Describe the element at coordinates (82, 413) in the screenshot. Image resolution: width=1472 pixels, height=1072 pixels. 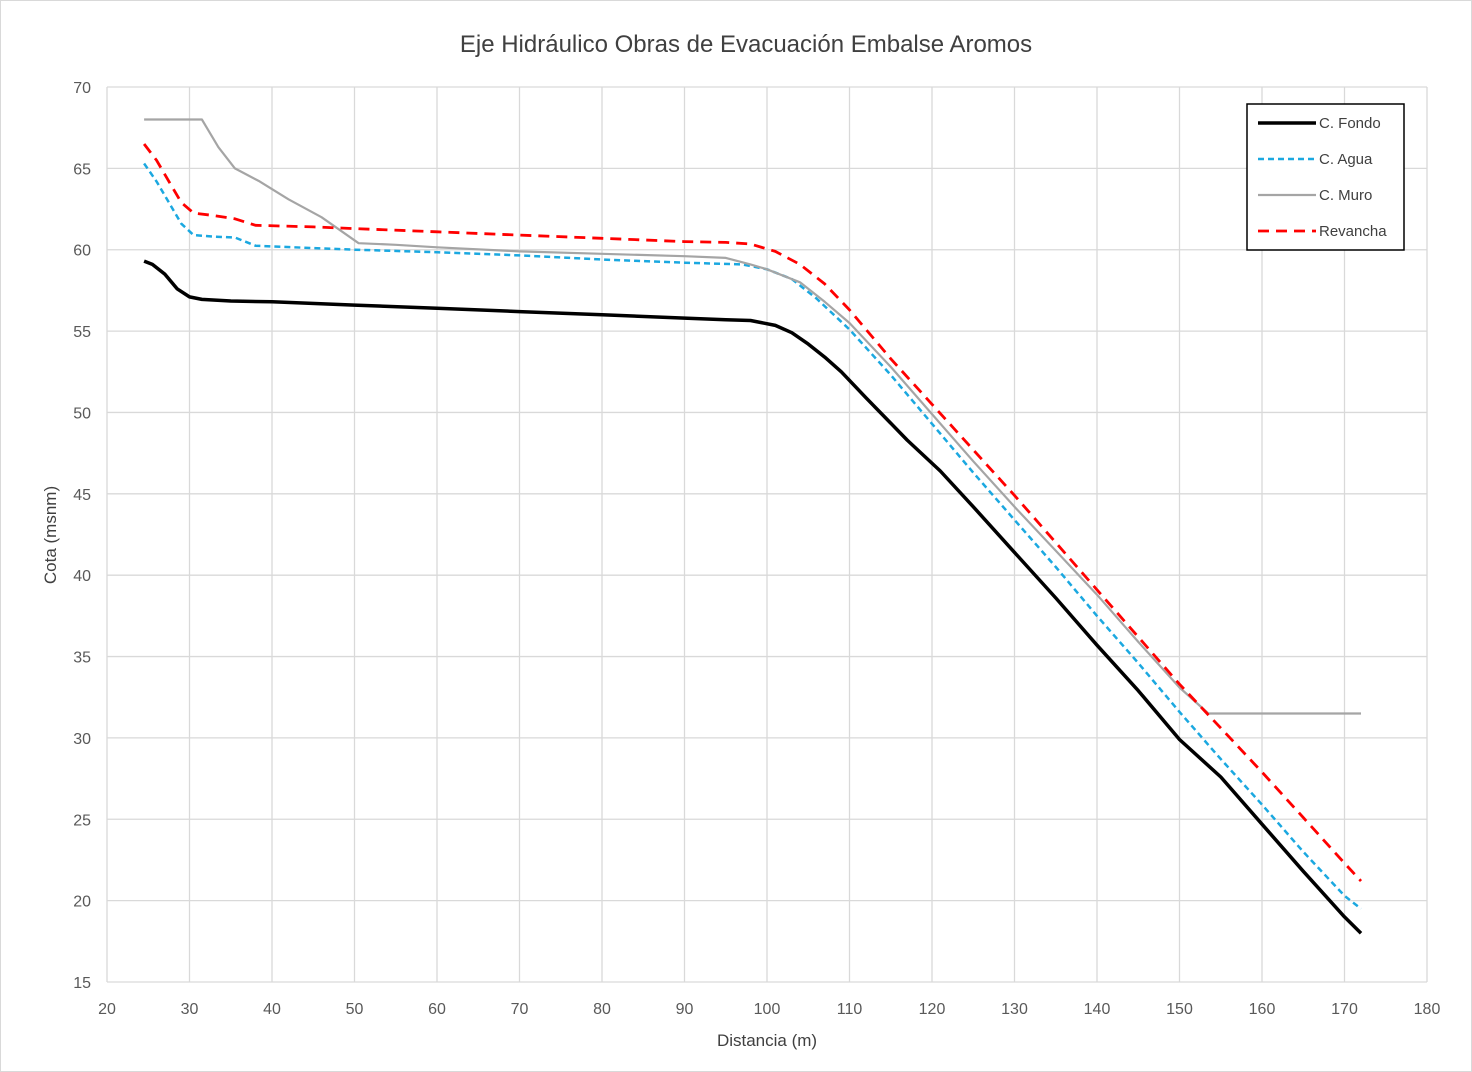
I see `y-tick-label: 50` at that location.